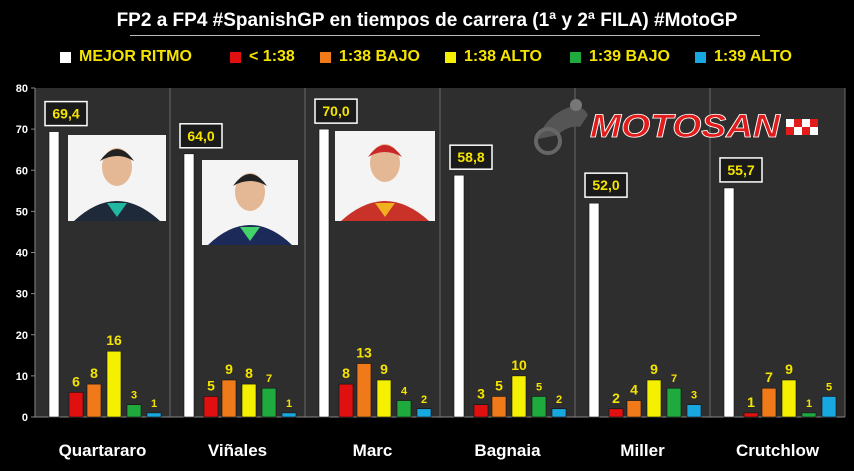 This screenshot has height=471, width=854. What do you see at coordinates (22, 295) in the screenshot?
I see `y-tick-label: 30` at bounding box center [22, 295].